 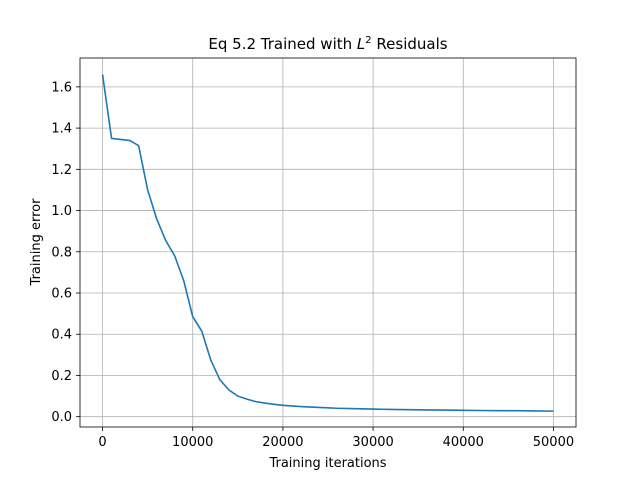 I want to click on y-tick-label: 1.4, so click(x=61, y=129).